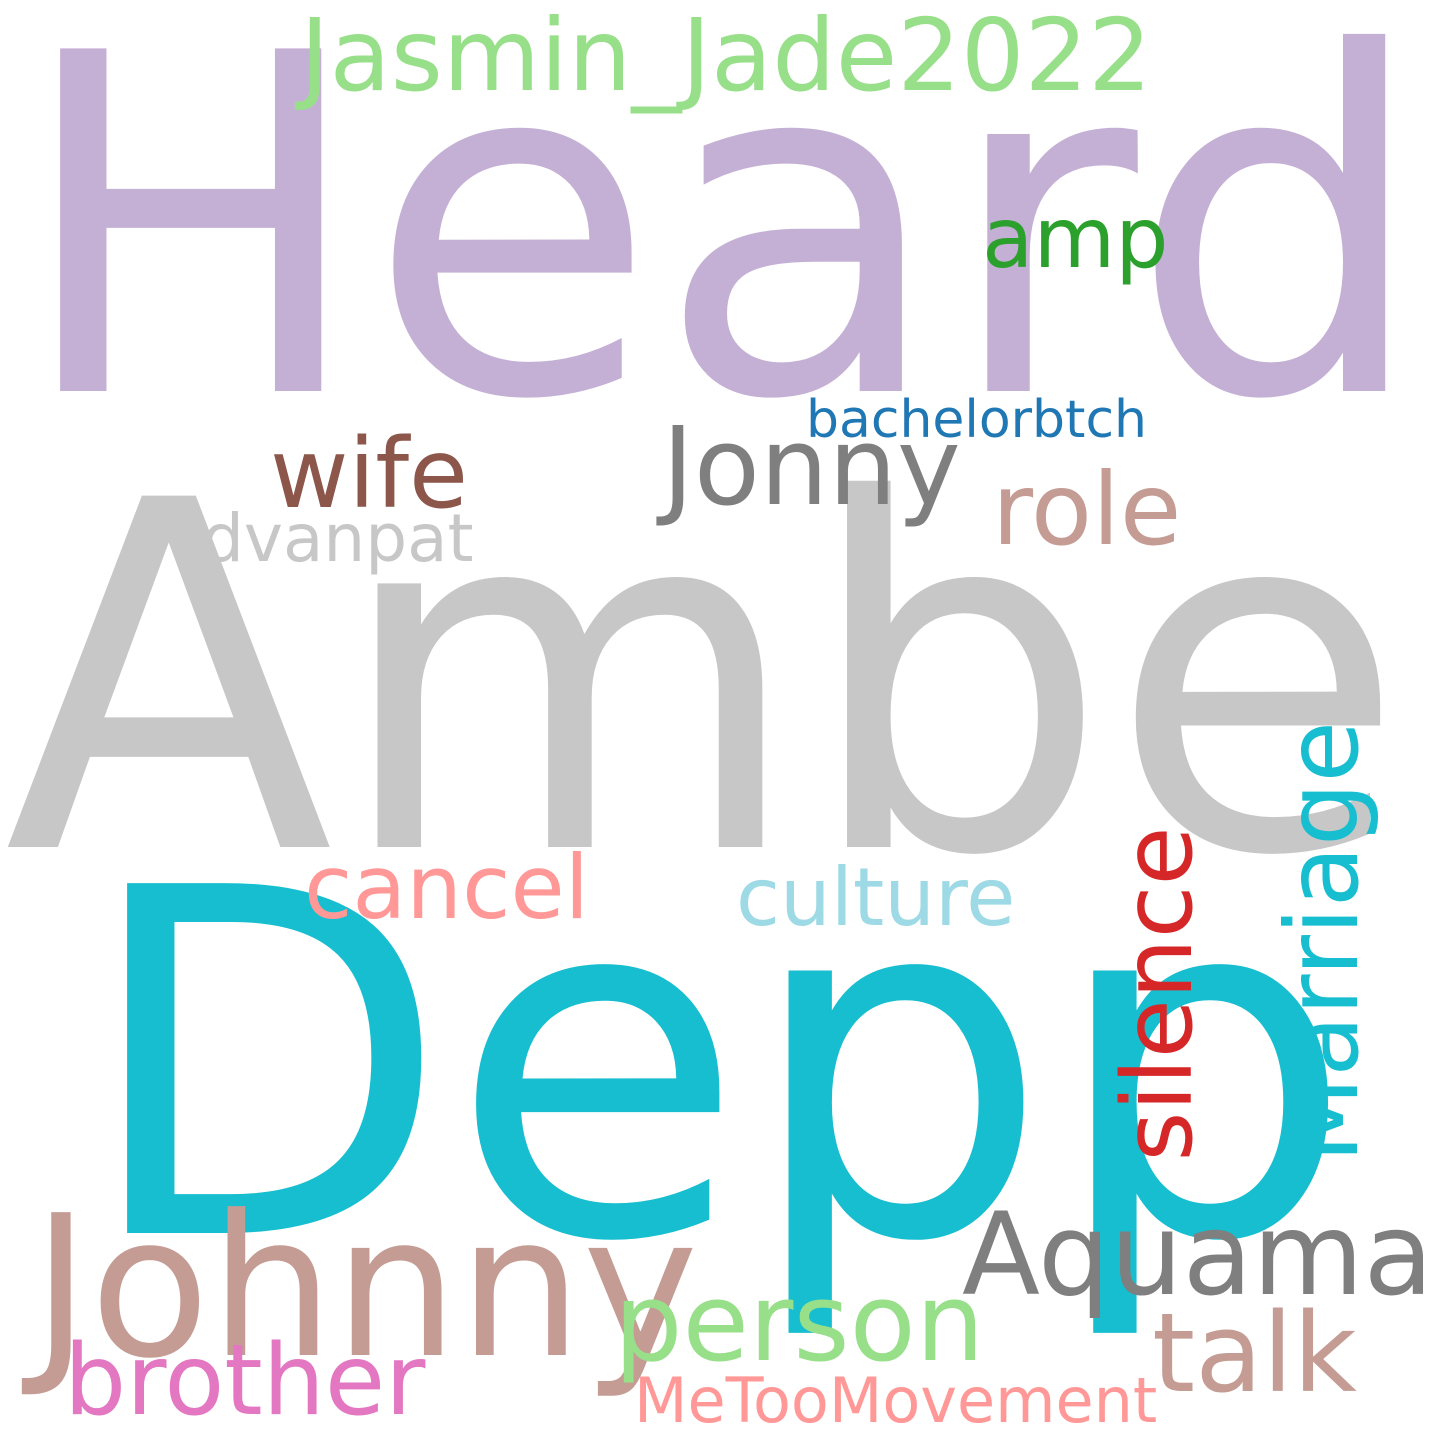 The height and width of the screenshot is (1440, 1440). Describe the element at coordinates (365, 1288) in the screenshot. I see `word-johnny: Johnny` at that location.